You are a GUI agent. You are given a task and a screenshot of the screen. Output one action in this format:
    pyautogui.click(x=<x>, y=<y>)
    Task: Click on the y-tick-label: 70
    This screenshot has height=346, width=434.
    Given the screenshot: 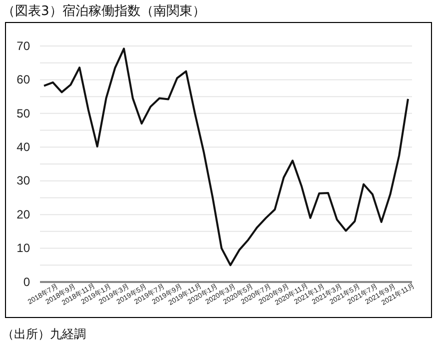 What is the action you would take?
    pyautogui.click(x=23, y=45)
    